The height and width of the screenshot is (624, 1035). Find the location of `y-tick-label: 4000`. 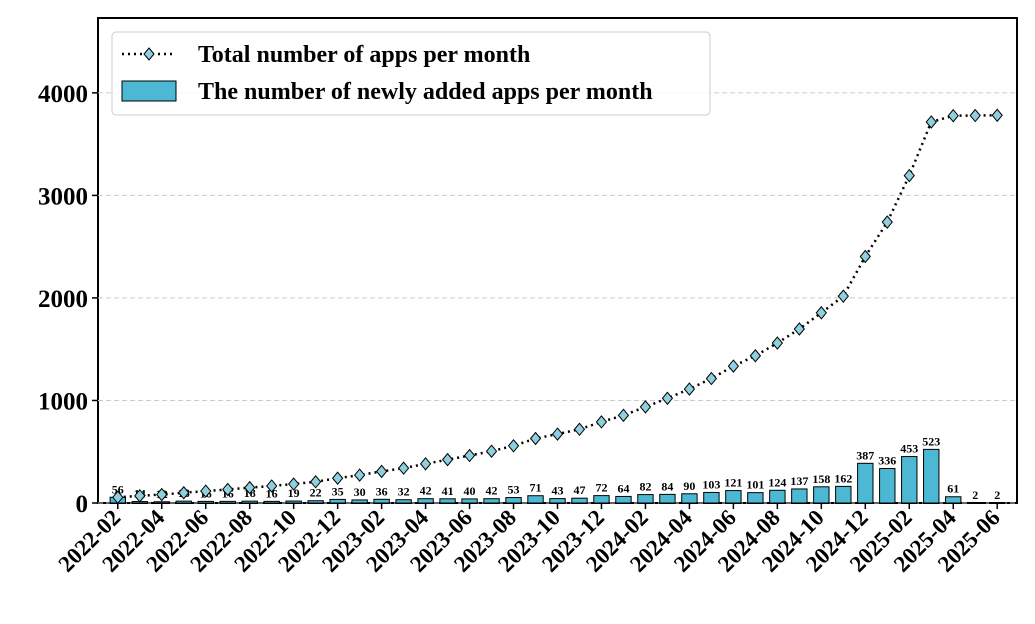

y-tick-label: 4000 is located at coordinates (63, 94).